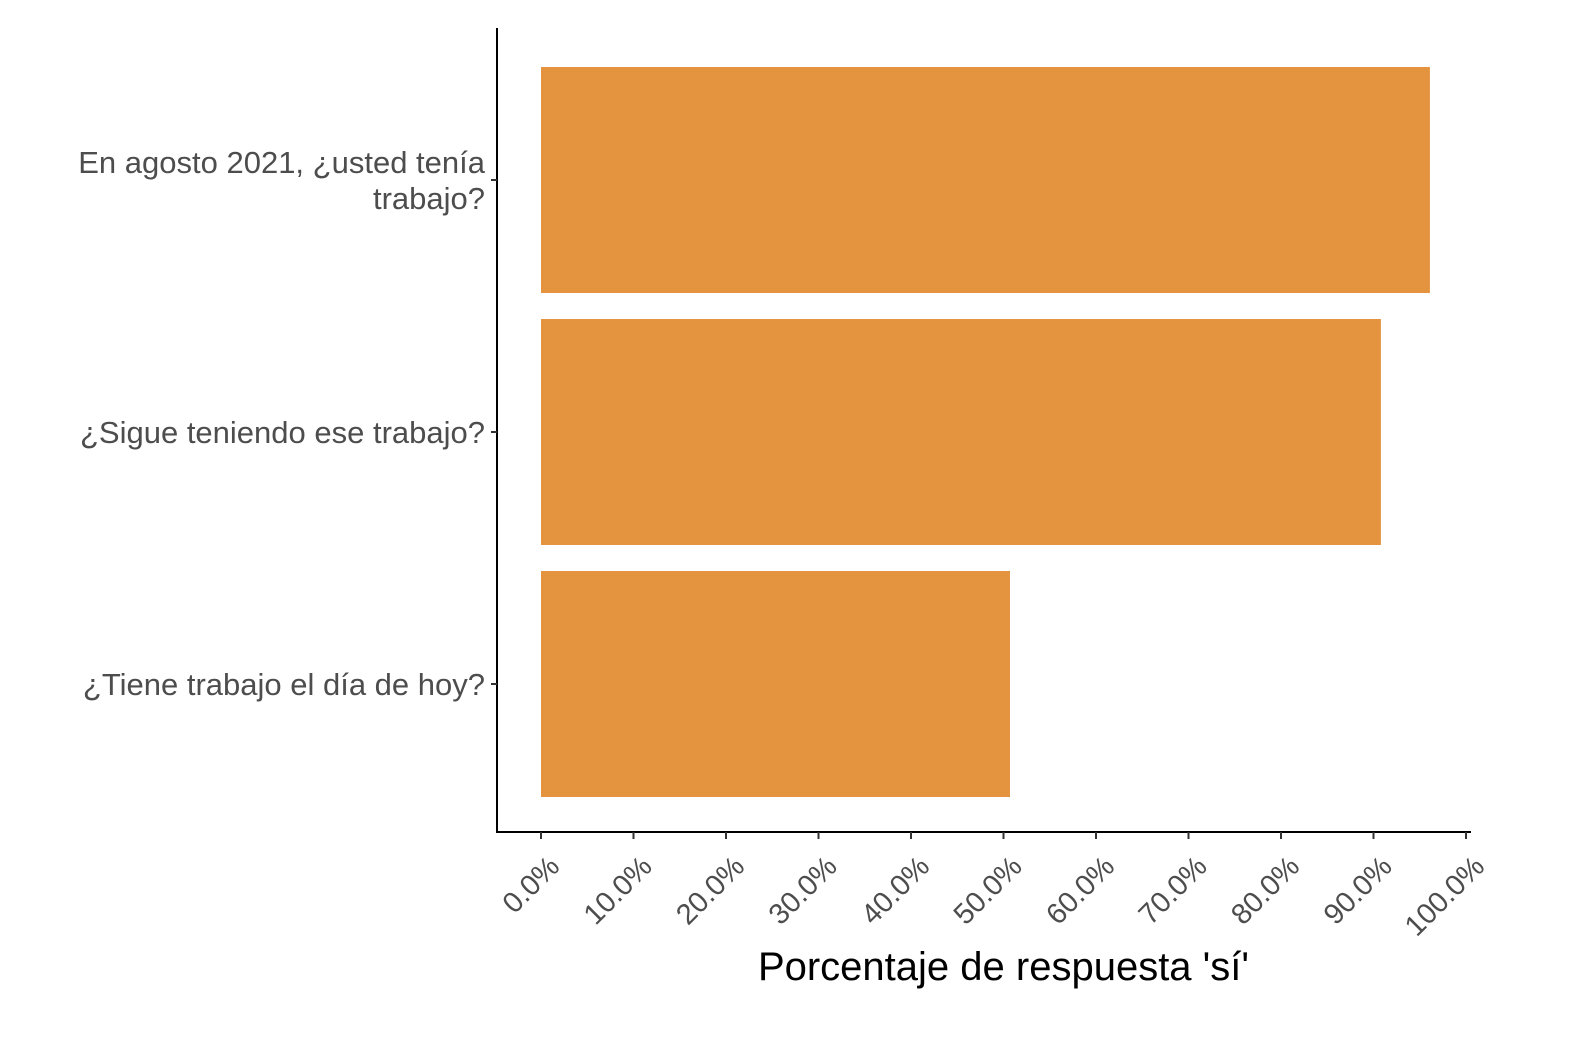 The height and width of the screenshot is (1058, 1570). What do you see at coordinates (1080, 890) in the screenshot?
I see `x-tick-label: 60.0%` at bounding box center [1080, 890].